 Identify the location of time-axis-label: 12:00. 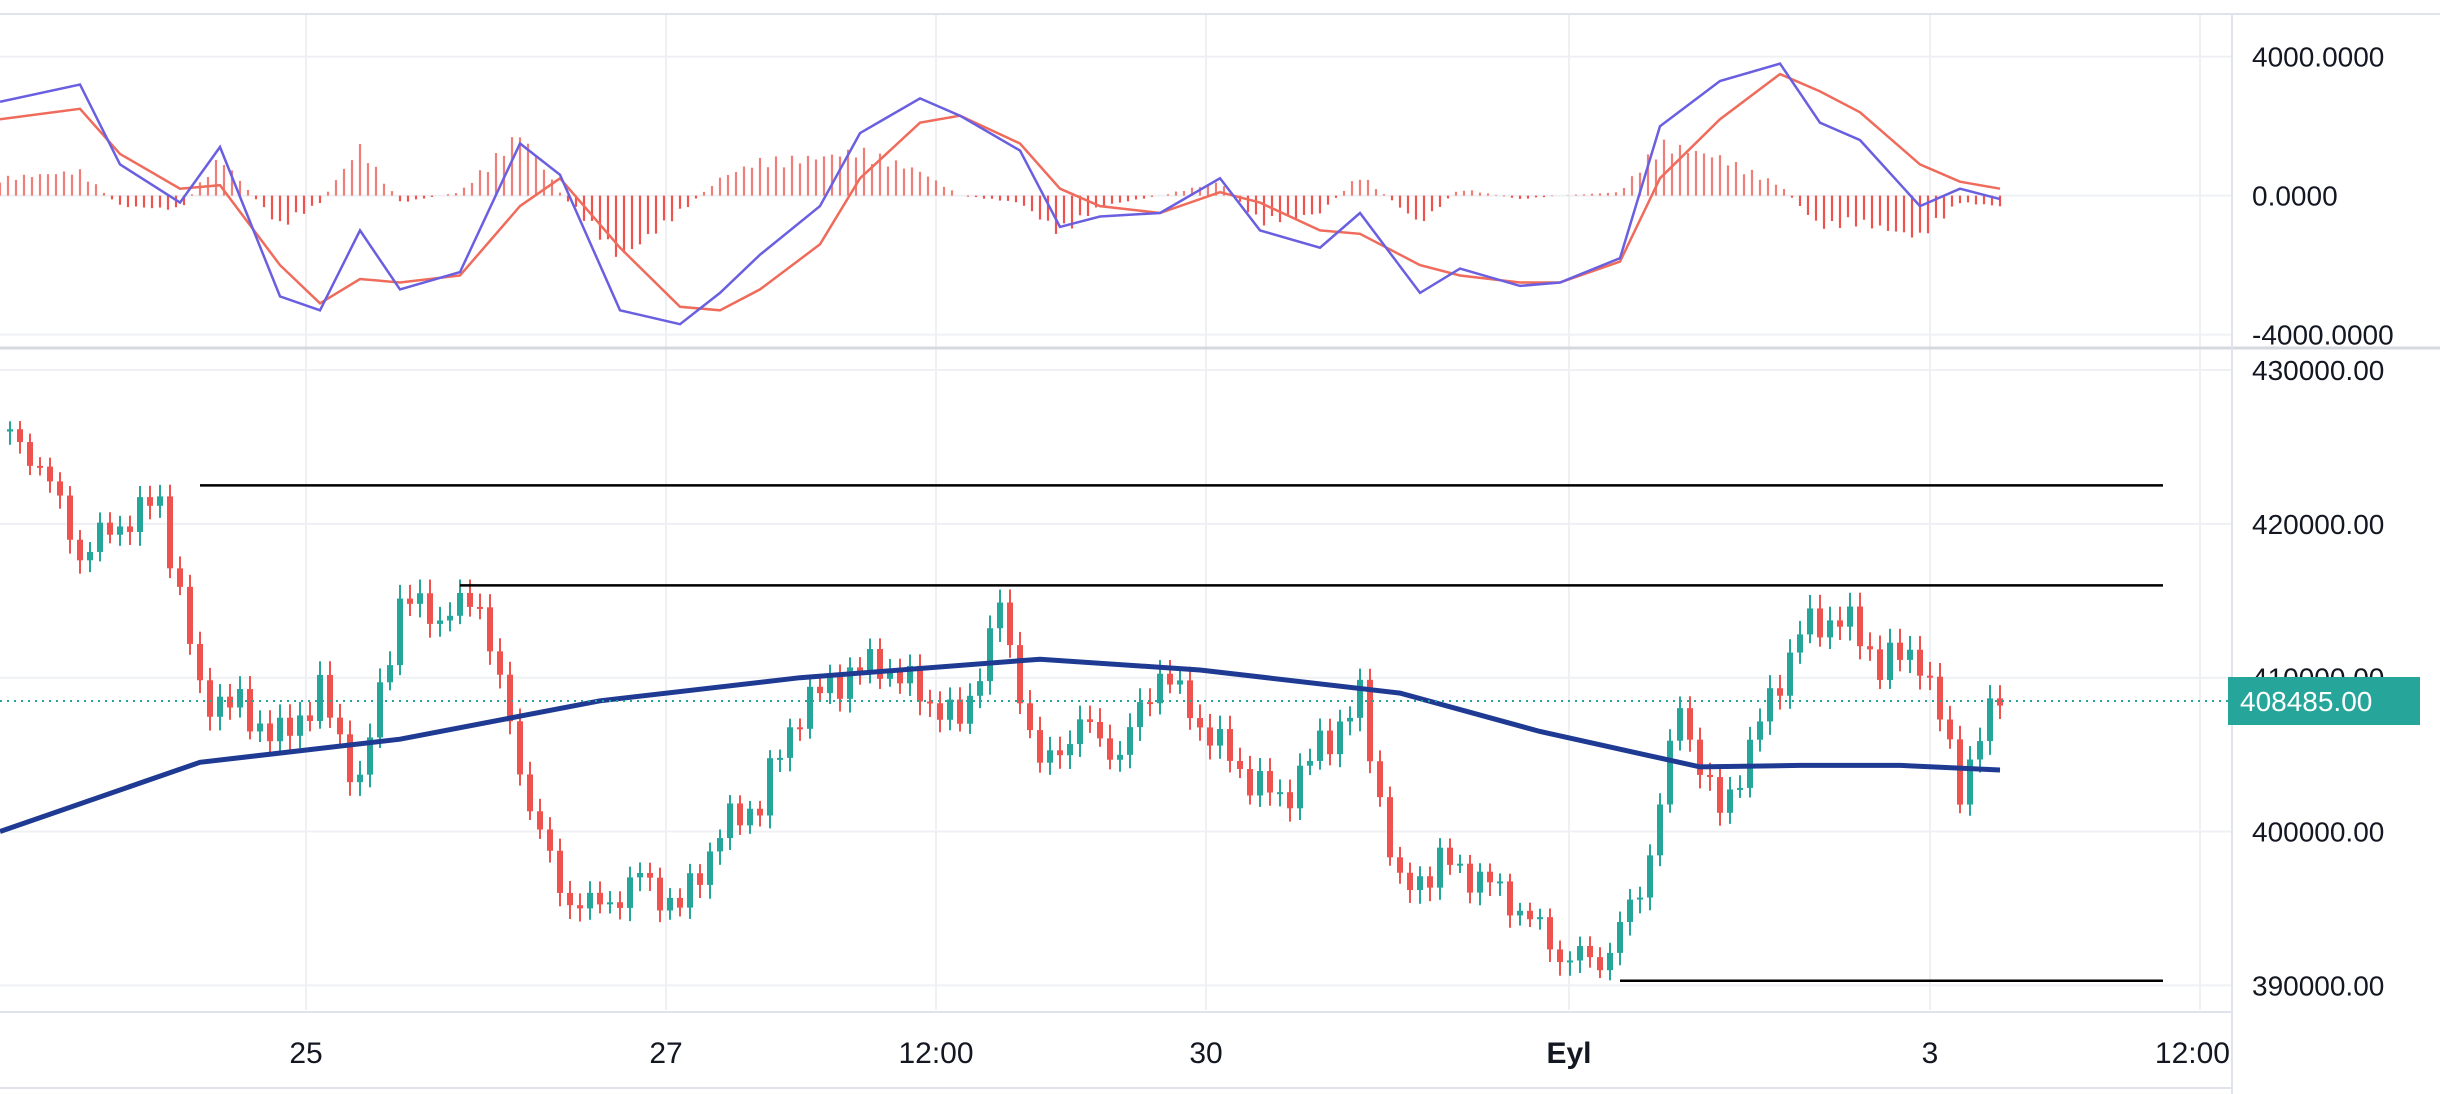
(2192, 1053).